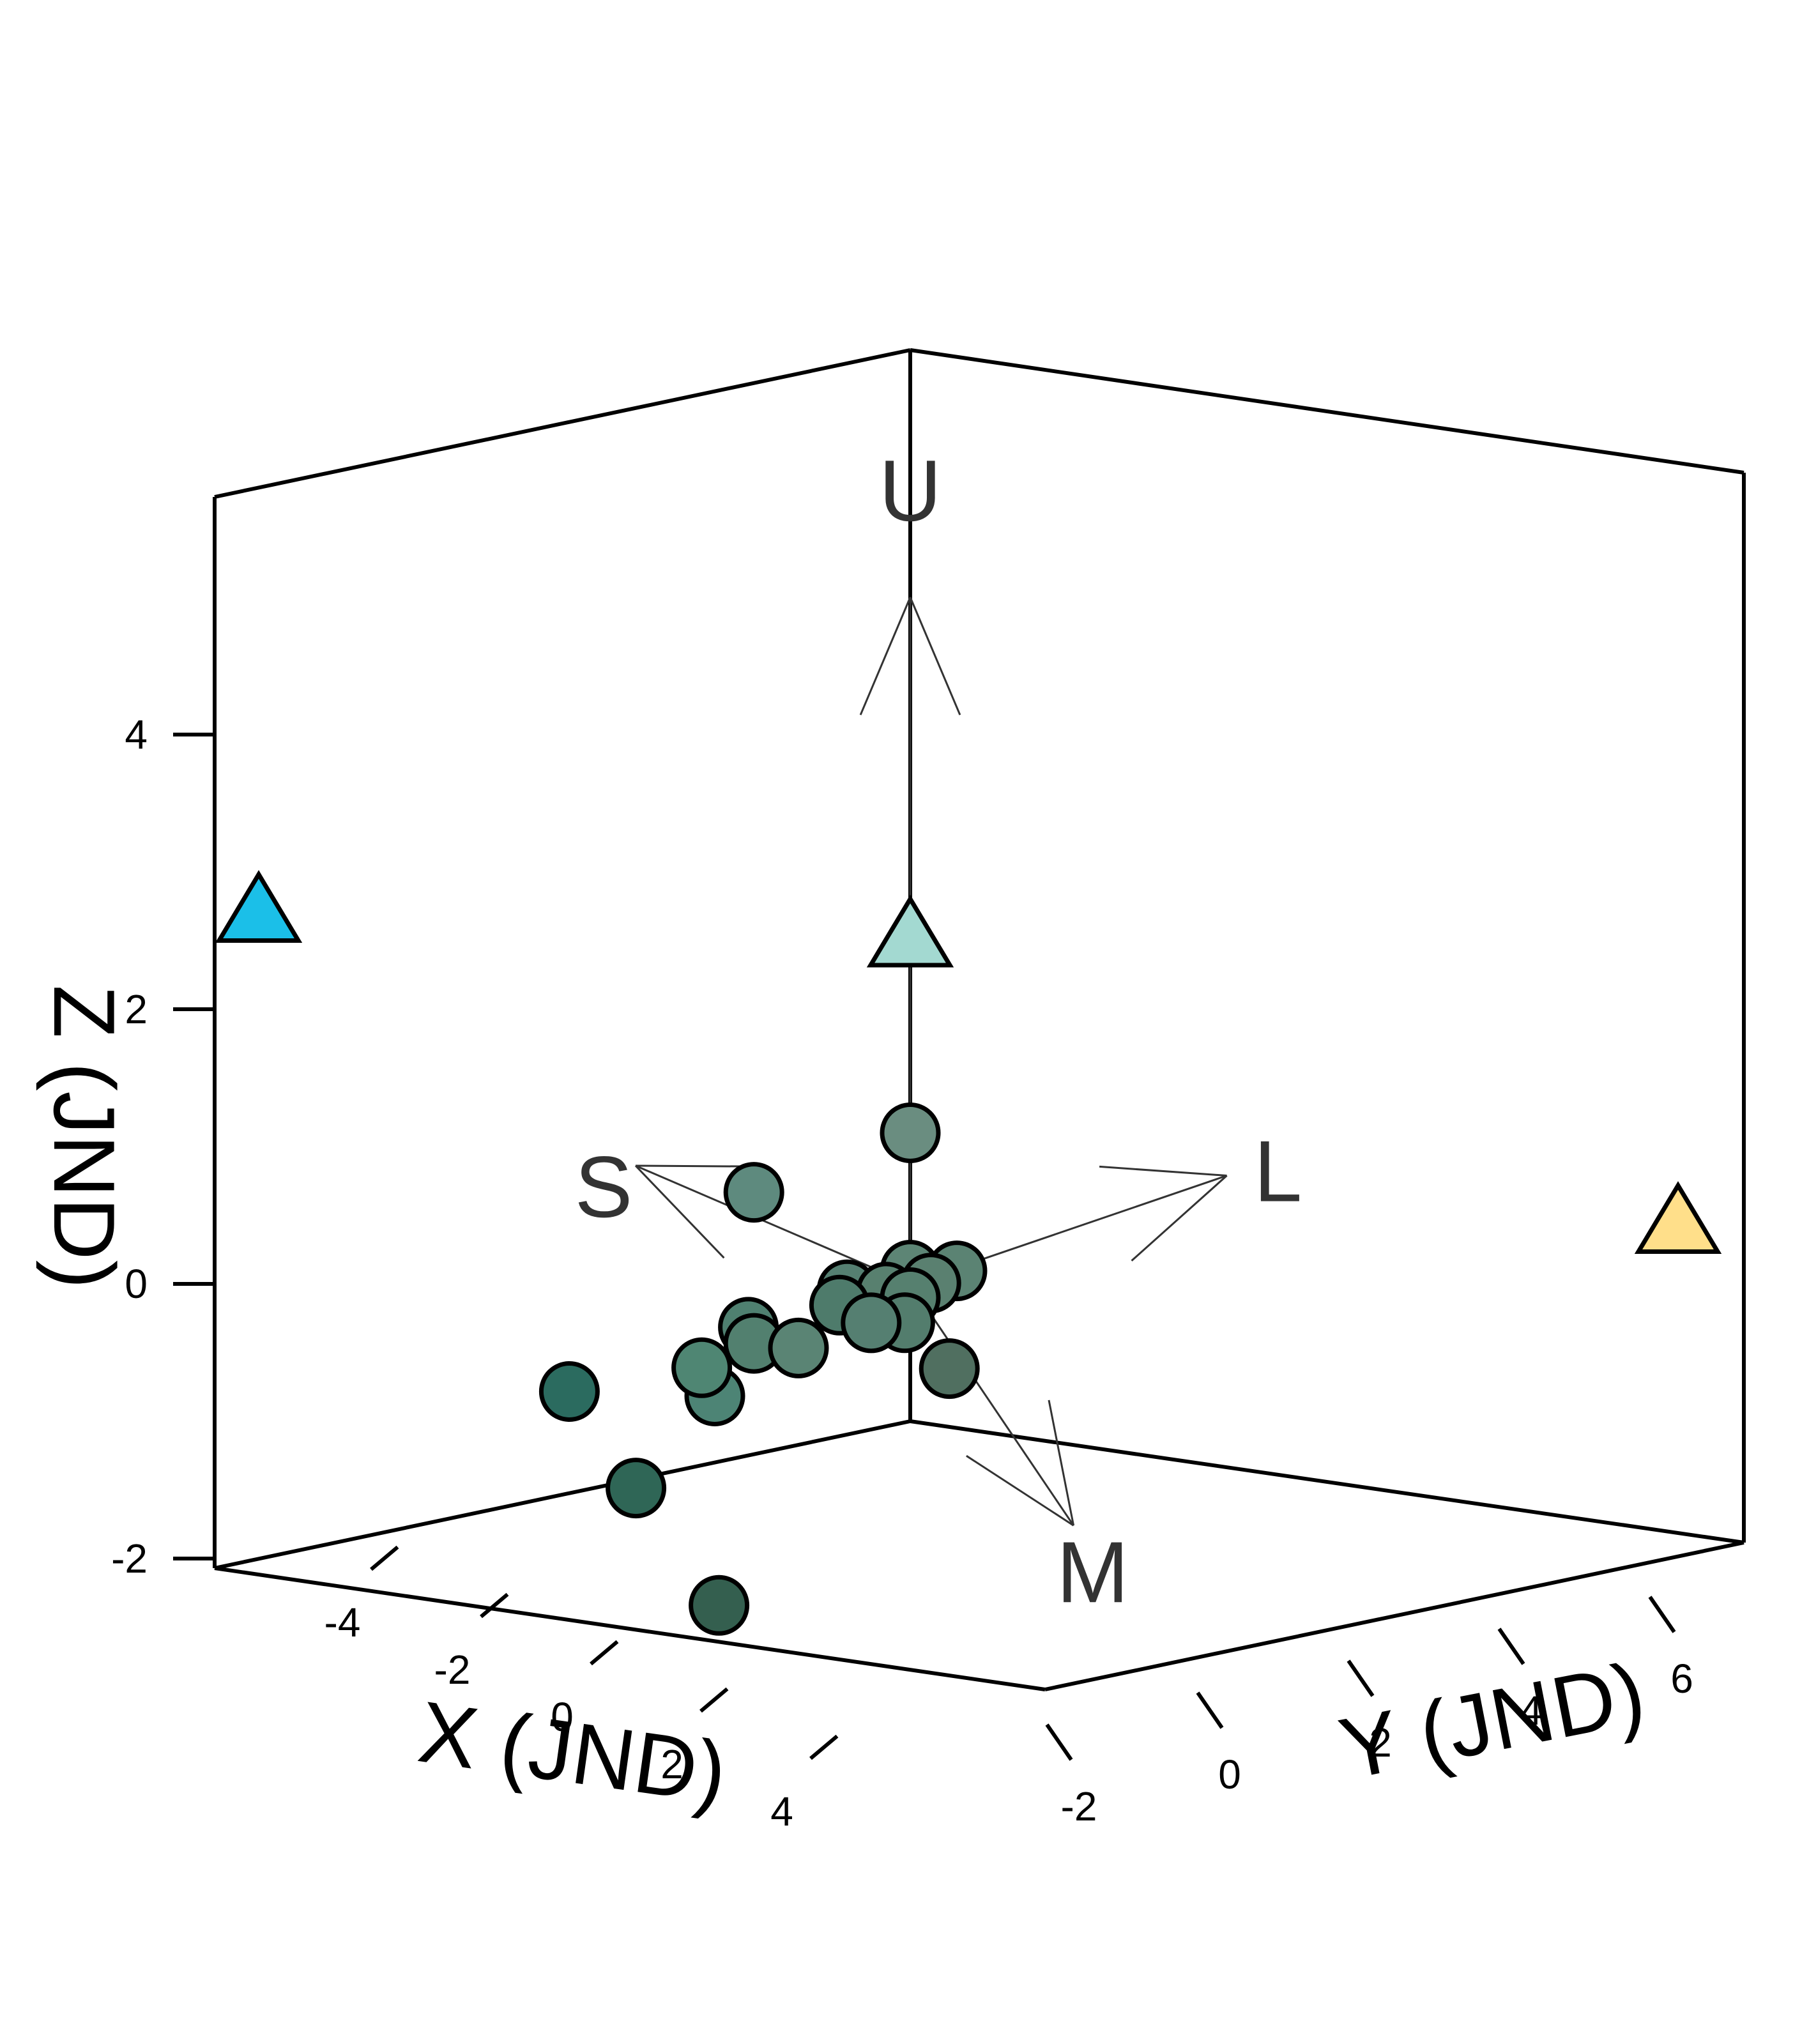  I want to click on x-tick-label: 2, so click(672, 1764).